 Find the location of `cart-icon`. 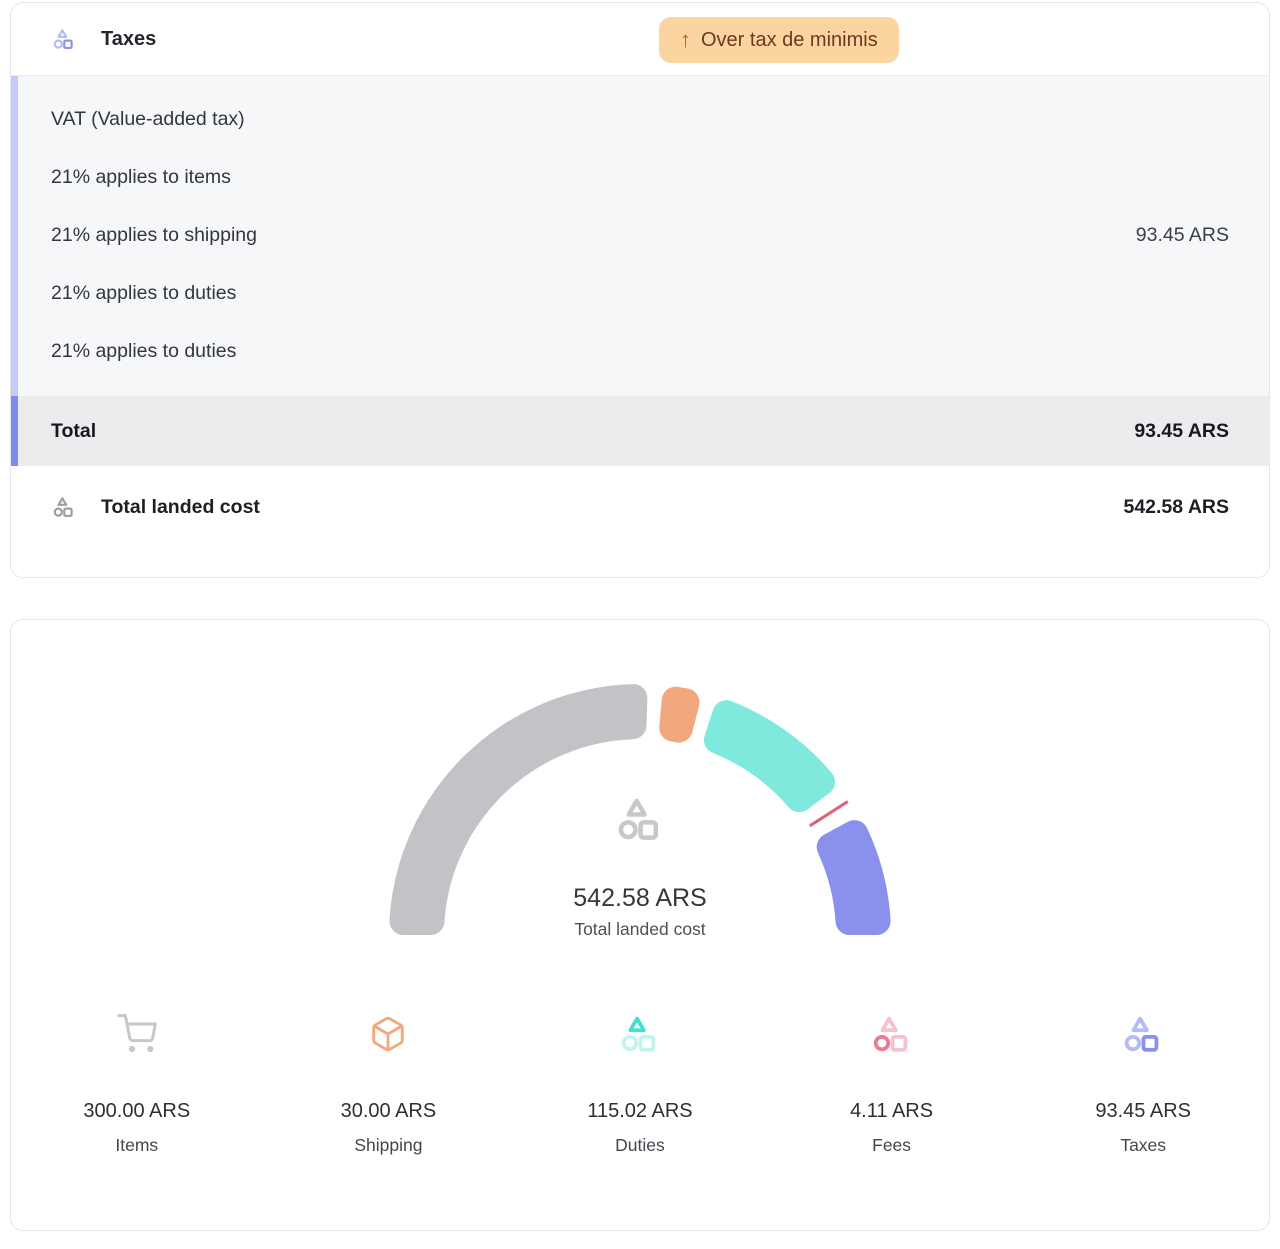

cart-icon is located at coordinates (136, 1033).